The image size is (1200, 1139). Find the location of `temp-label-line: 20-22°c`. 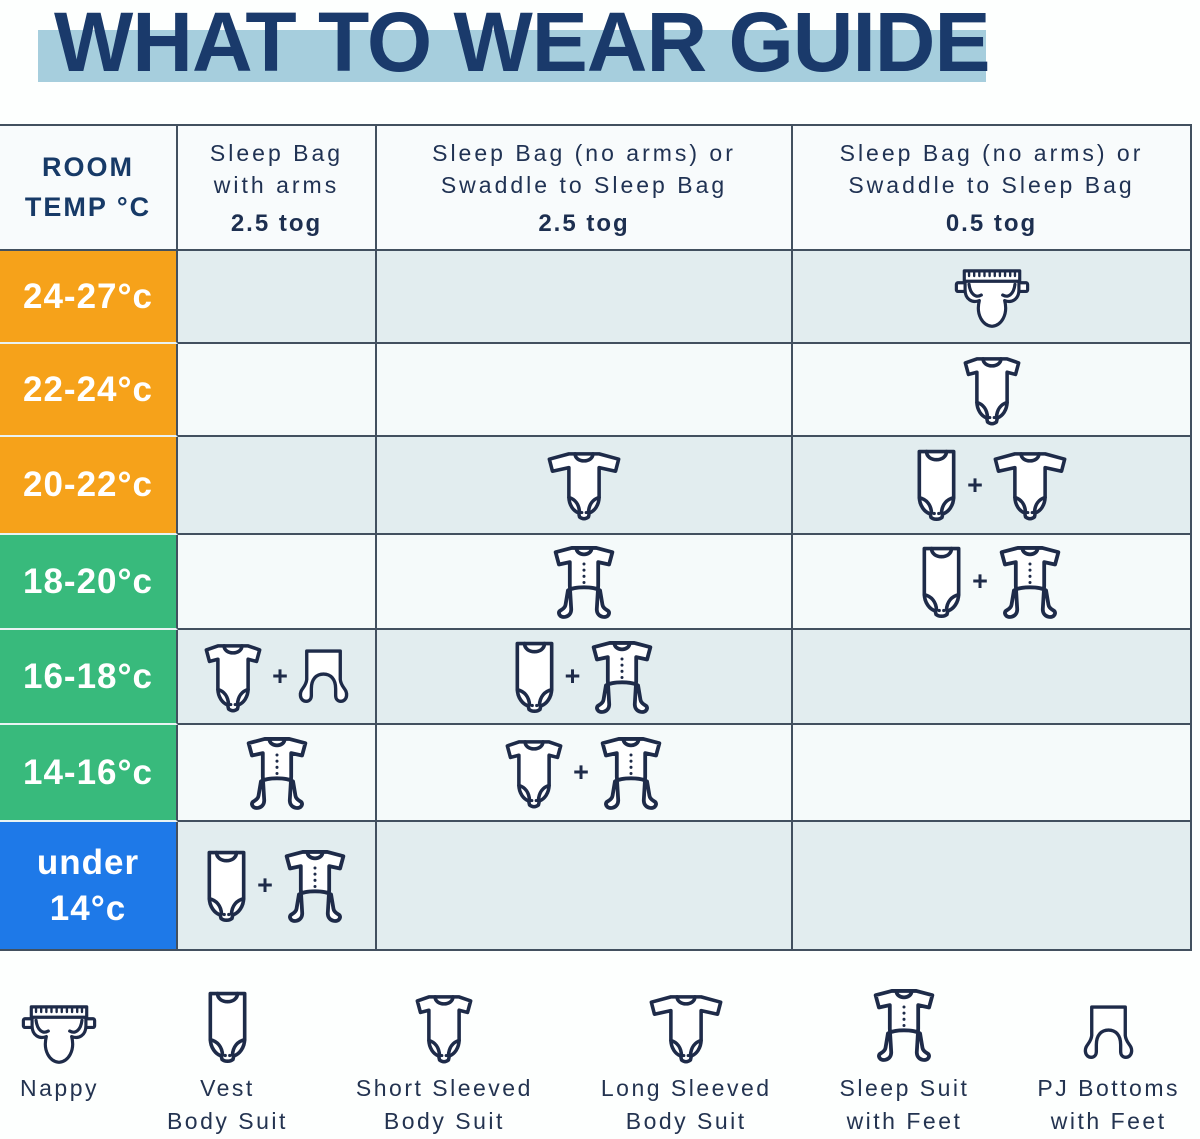

temp-label-line: 20-22°c is located at coordinates (88, 485).